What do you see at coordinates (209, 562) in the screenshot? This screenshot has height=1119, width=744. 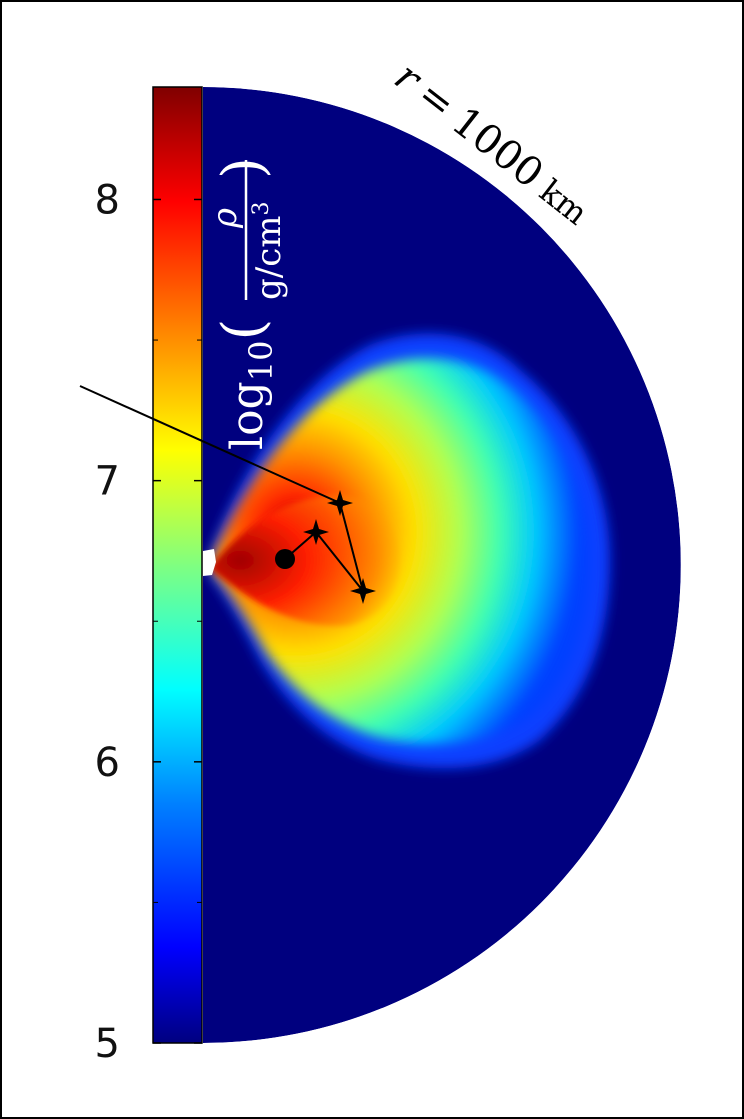 I see `central-object` at bounding box center [209, 562].